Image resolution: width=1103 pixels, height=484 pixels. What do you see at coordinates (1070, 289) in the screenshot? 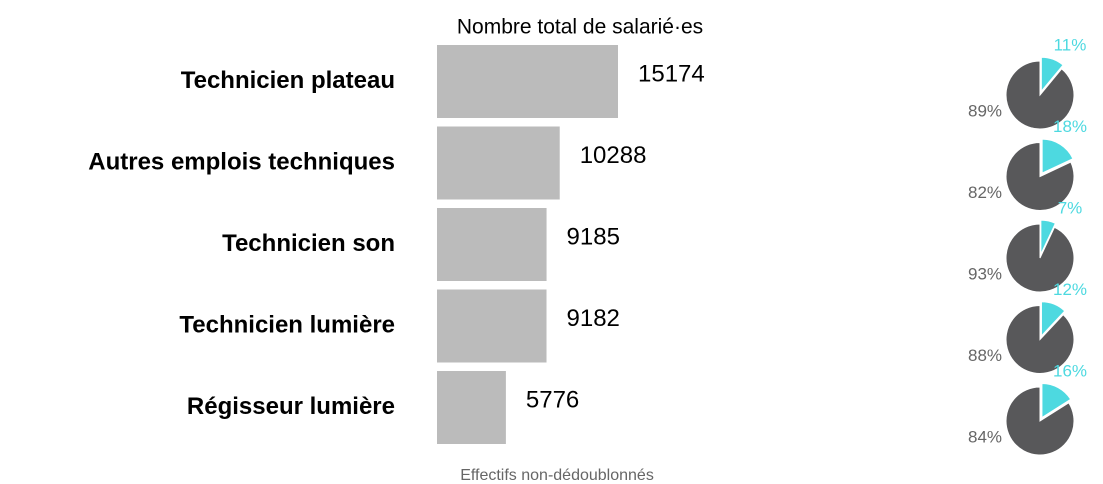
I see `pie-label: 12%` at bounding box center [1070, 289].